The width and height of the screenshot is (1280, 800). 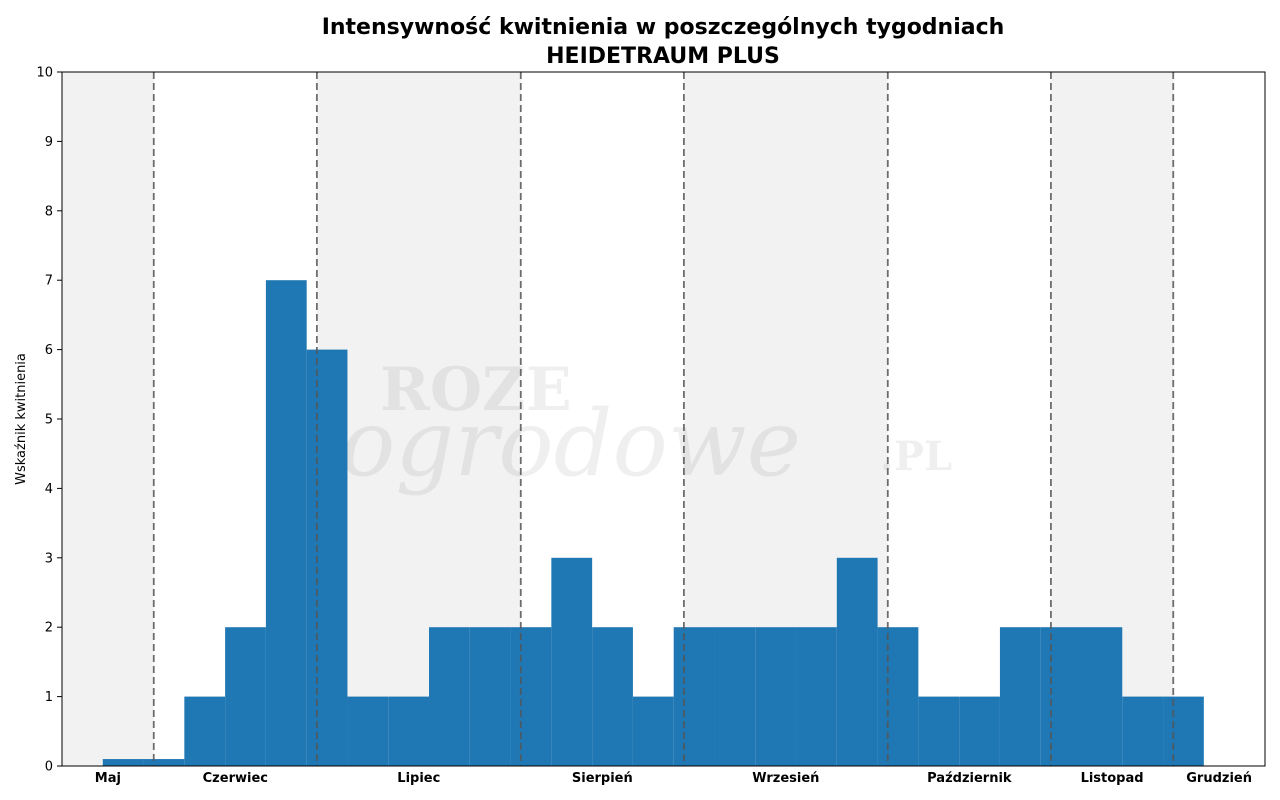 I want to click on month-label-7: Grudzień, so click(x=1219, y=778).